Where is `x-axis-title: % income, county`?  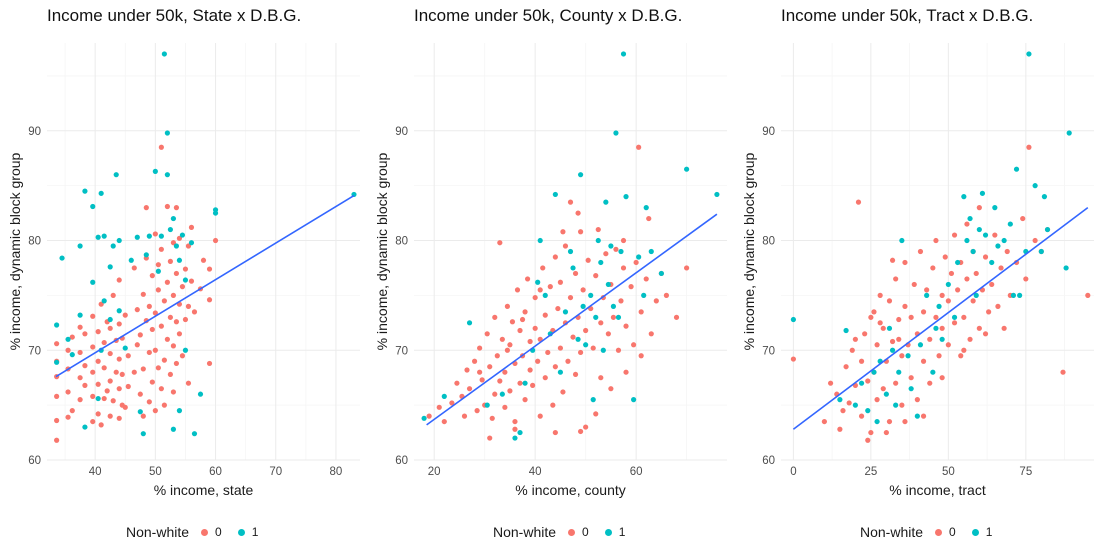 x-axis-title: % income, county is located at coordinates (570, 490).